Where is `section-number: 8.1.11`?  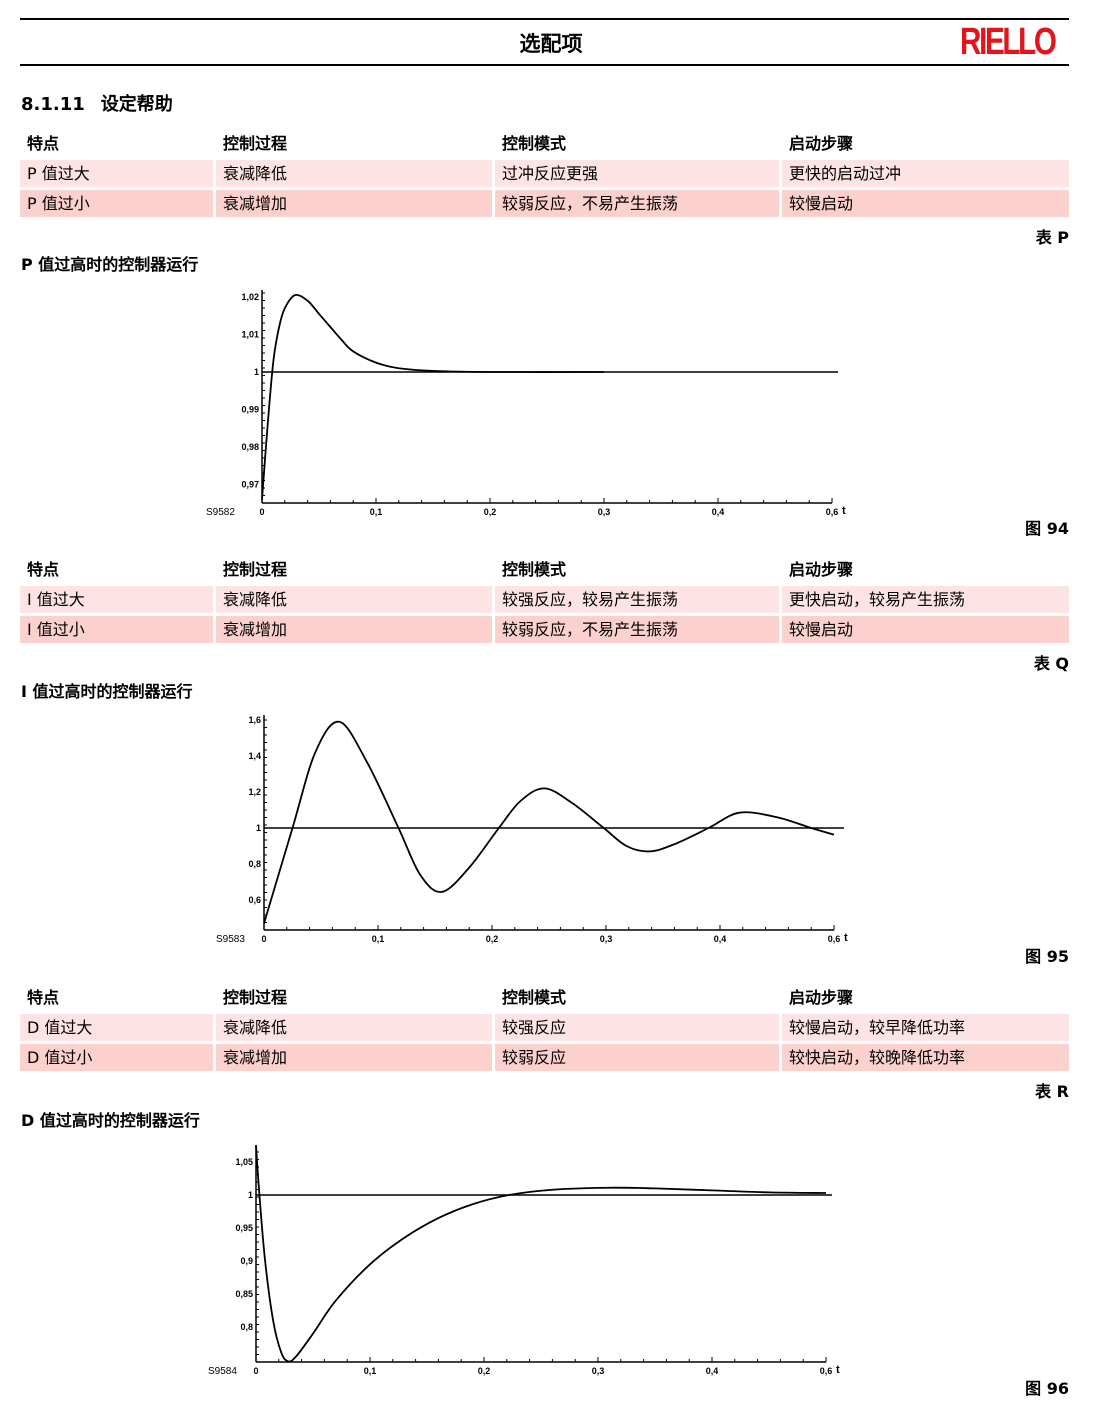 section-number: 8.1.11 is located at coordinates (53, 104).